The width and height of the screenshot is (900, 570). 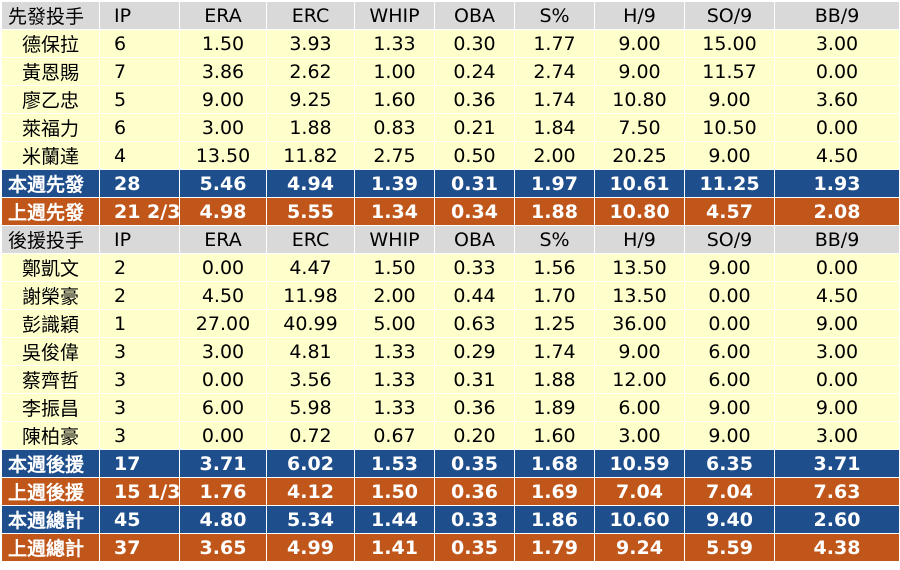 What do you see at coordinates (310, 519) in the screenshot?
I see `cell-erc: 5.34` at bounding box center [310, 519].